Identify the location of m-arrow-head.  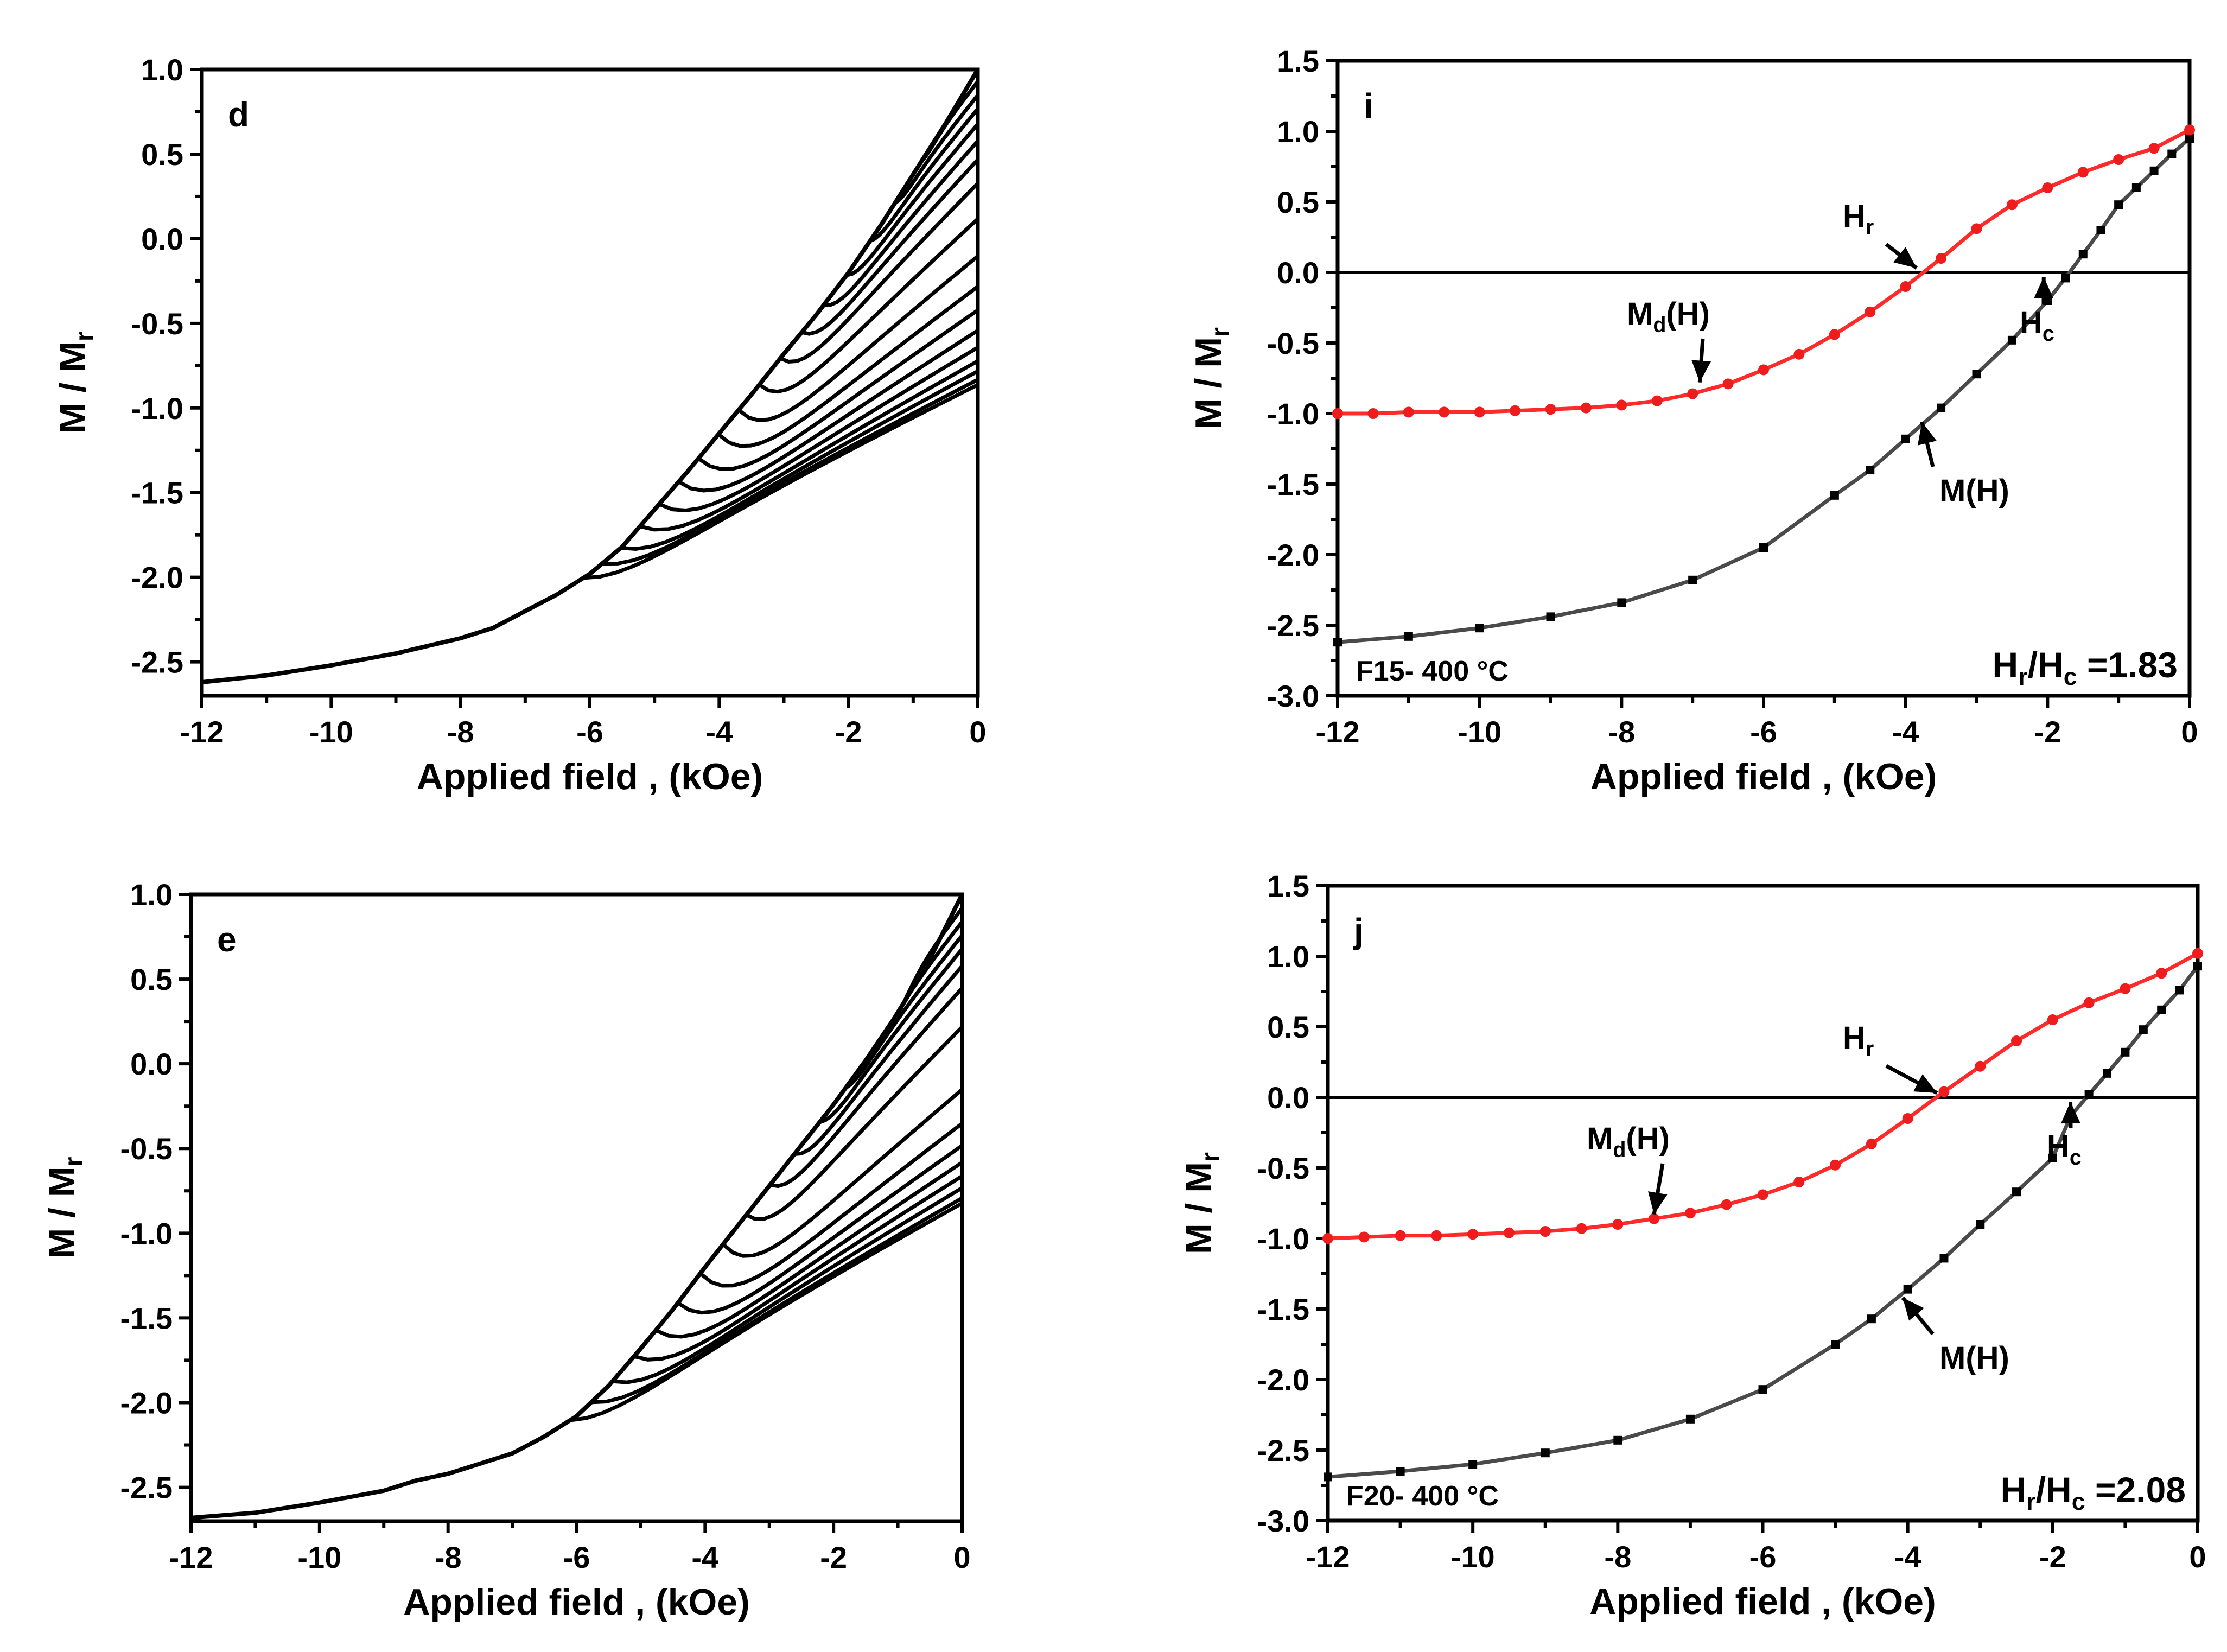
(1927, 434).